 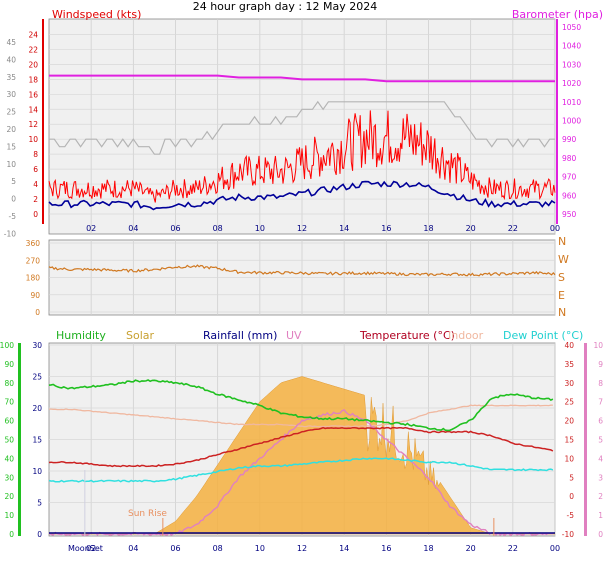 What do you see at coordinates (569, 345) in the screenshot?
I see `temperature-tick: 40` at bounding box center [569, 345].